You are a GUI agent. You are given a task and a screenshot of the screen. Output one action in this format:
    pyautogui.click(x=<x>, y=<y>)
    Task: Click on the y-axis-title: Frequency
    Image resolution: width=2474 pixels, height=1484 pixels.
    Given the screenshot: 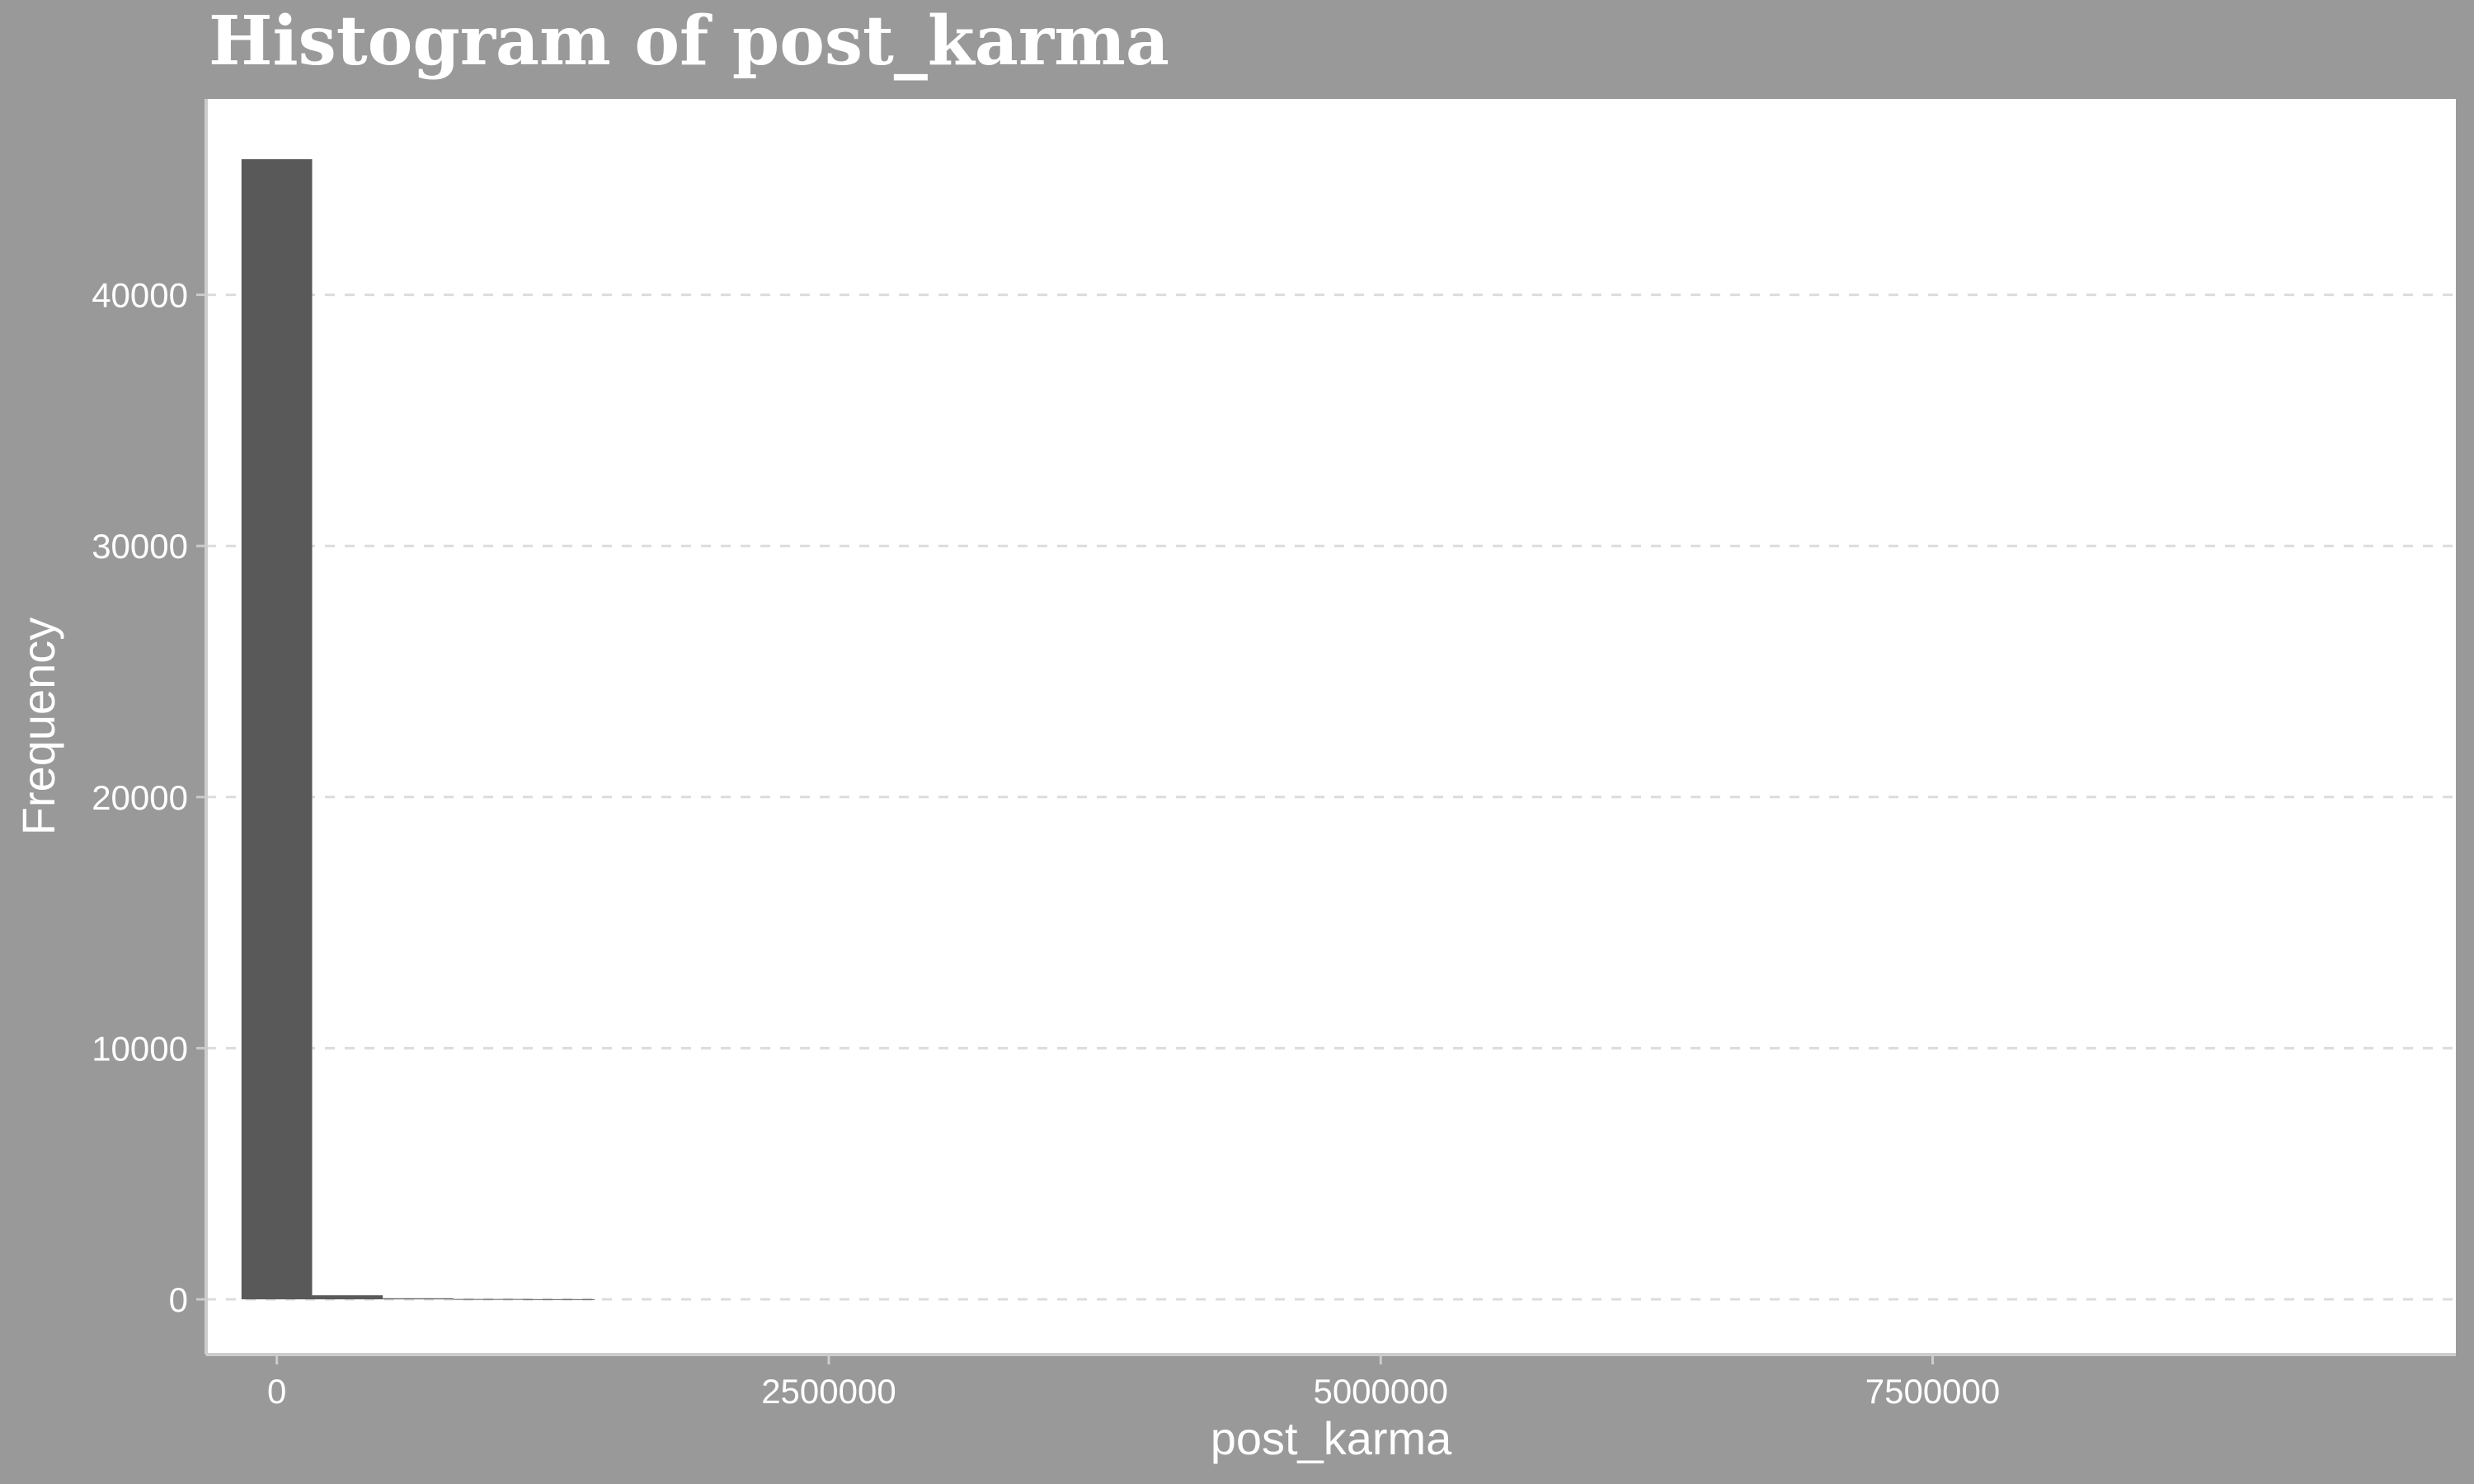 What is the action you would take?
    pyautogui.click(x=38, y=727)
    